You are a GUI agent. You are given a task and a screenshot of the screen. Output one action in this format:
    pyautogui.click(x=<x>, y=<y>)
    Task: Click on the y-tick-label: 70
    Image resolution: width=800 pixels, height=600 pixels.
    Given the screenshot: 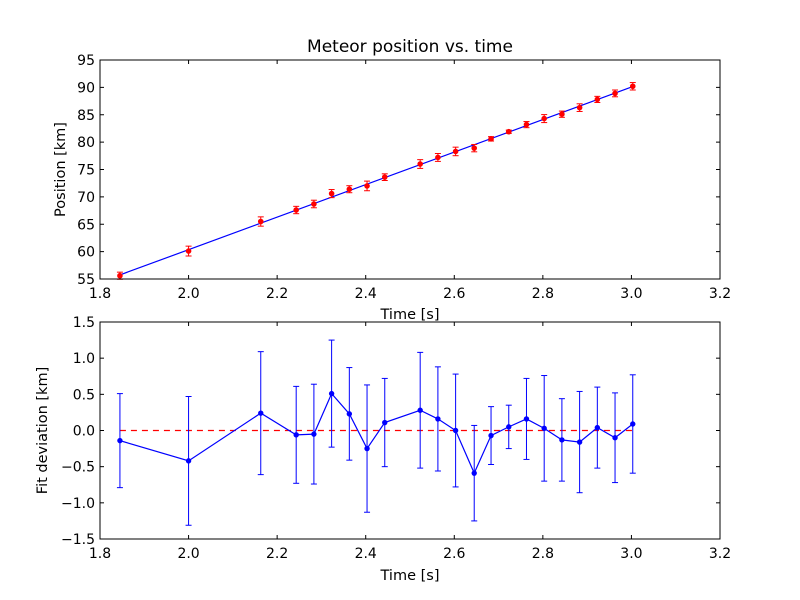 What is the action you would take?
    pyautogui.click(x=86, y=198)
    